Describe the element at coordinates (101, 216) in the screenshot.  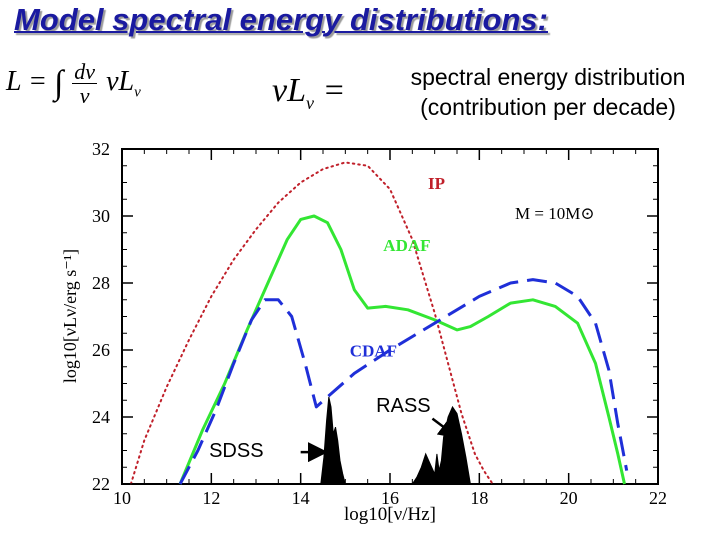
I see `y-tick-label: 30` at that location.